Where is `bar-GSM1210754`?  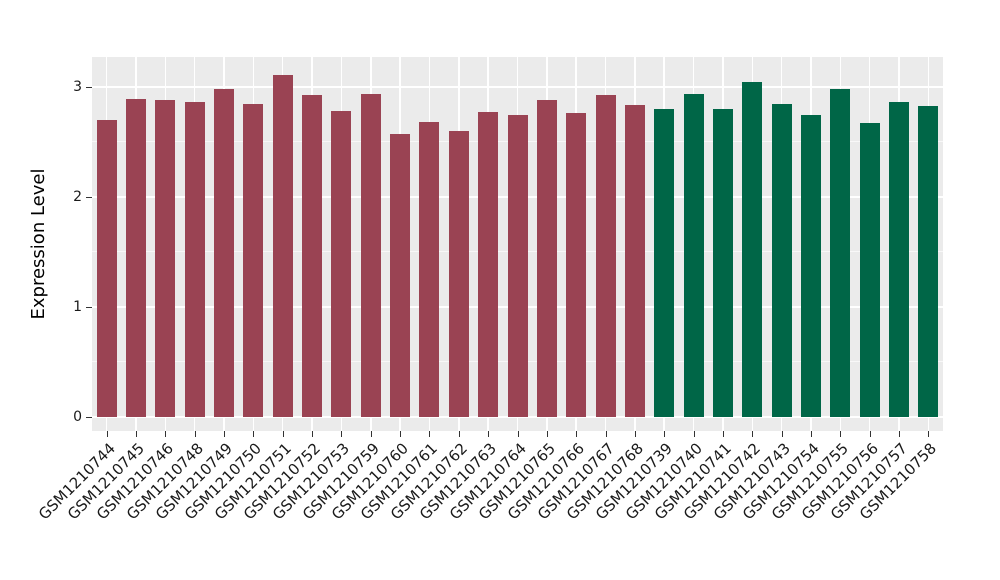
bar-GSM1210754 is located at coordinates (810, 265).